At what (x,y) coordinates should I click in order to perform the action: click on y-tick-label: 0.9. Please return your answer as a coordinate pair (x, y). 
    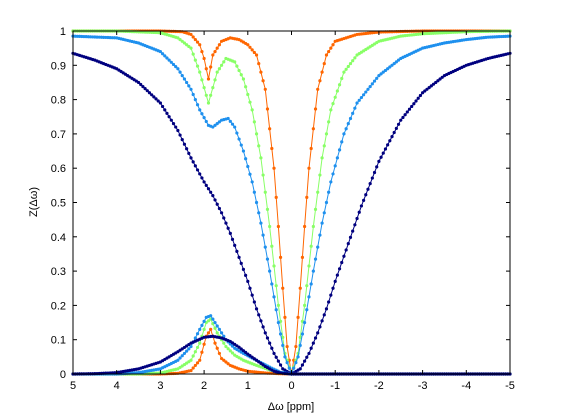
    Looking at the image, I should click on (58, 66).